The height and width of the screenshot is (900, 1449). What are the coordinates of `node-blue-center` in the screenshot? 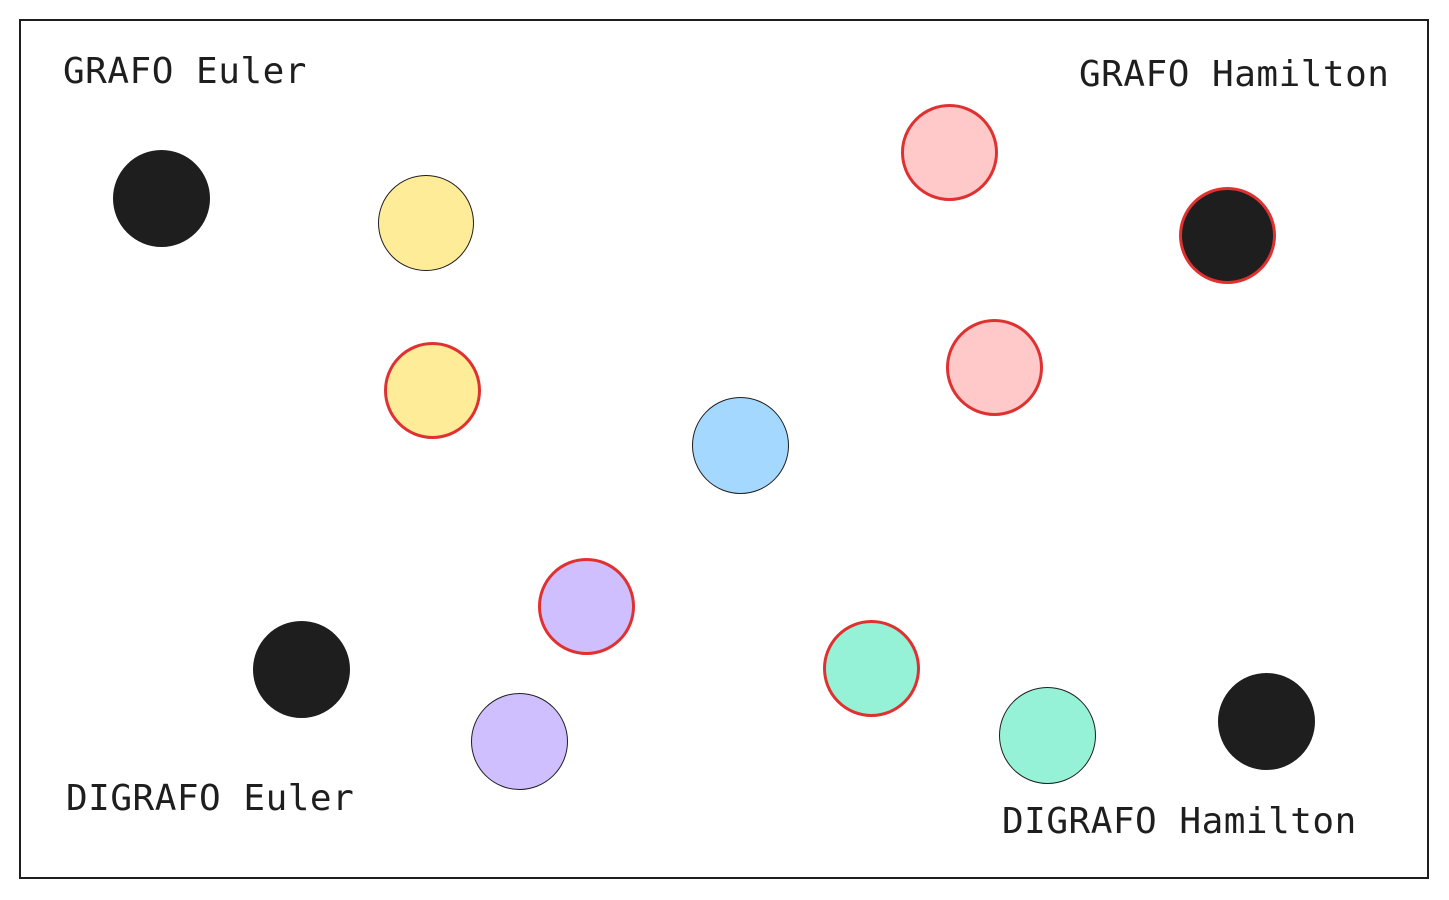 It's located at (740, 445).